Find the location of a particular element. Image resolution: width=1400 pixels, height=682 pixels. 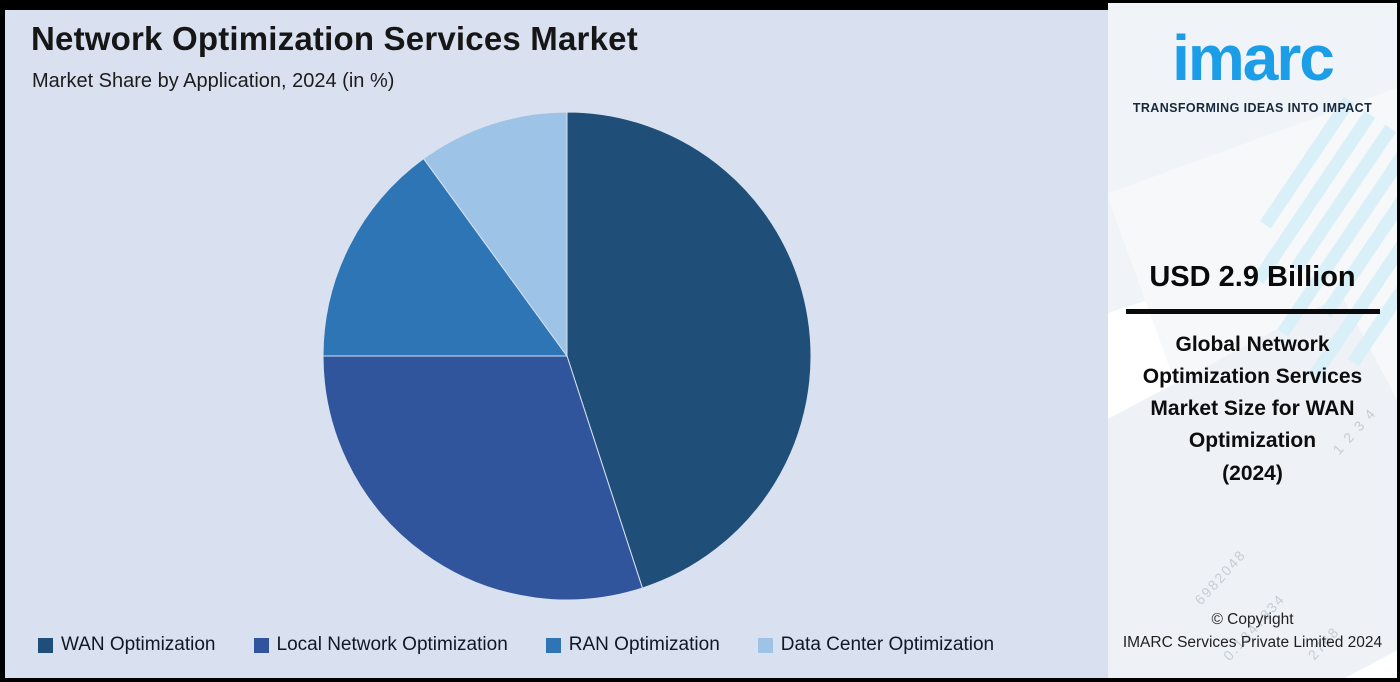

description-line: Market Size for WAN is located at coordinates (1252, 409).